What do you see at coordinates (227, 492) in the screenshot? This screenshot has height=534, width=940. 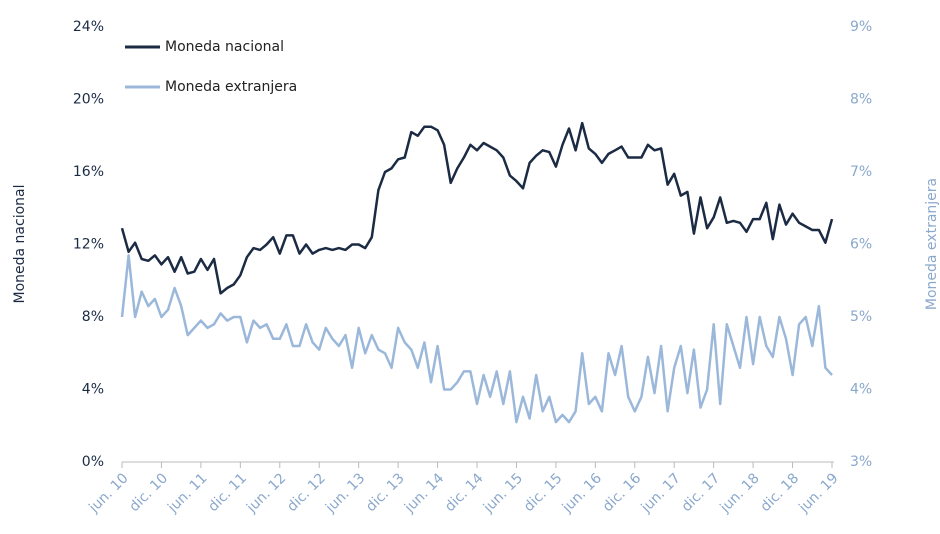 I see `x-tick-label: dic. 11` at bounding box center [227, 492].